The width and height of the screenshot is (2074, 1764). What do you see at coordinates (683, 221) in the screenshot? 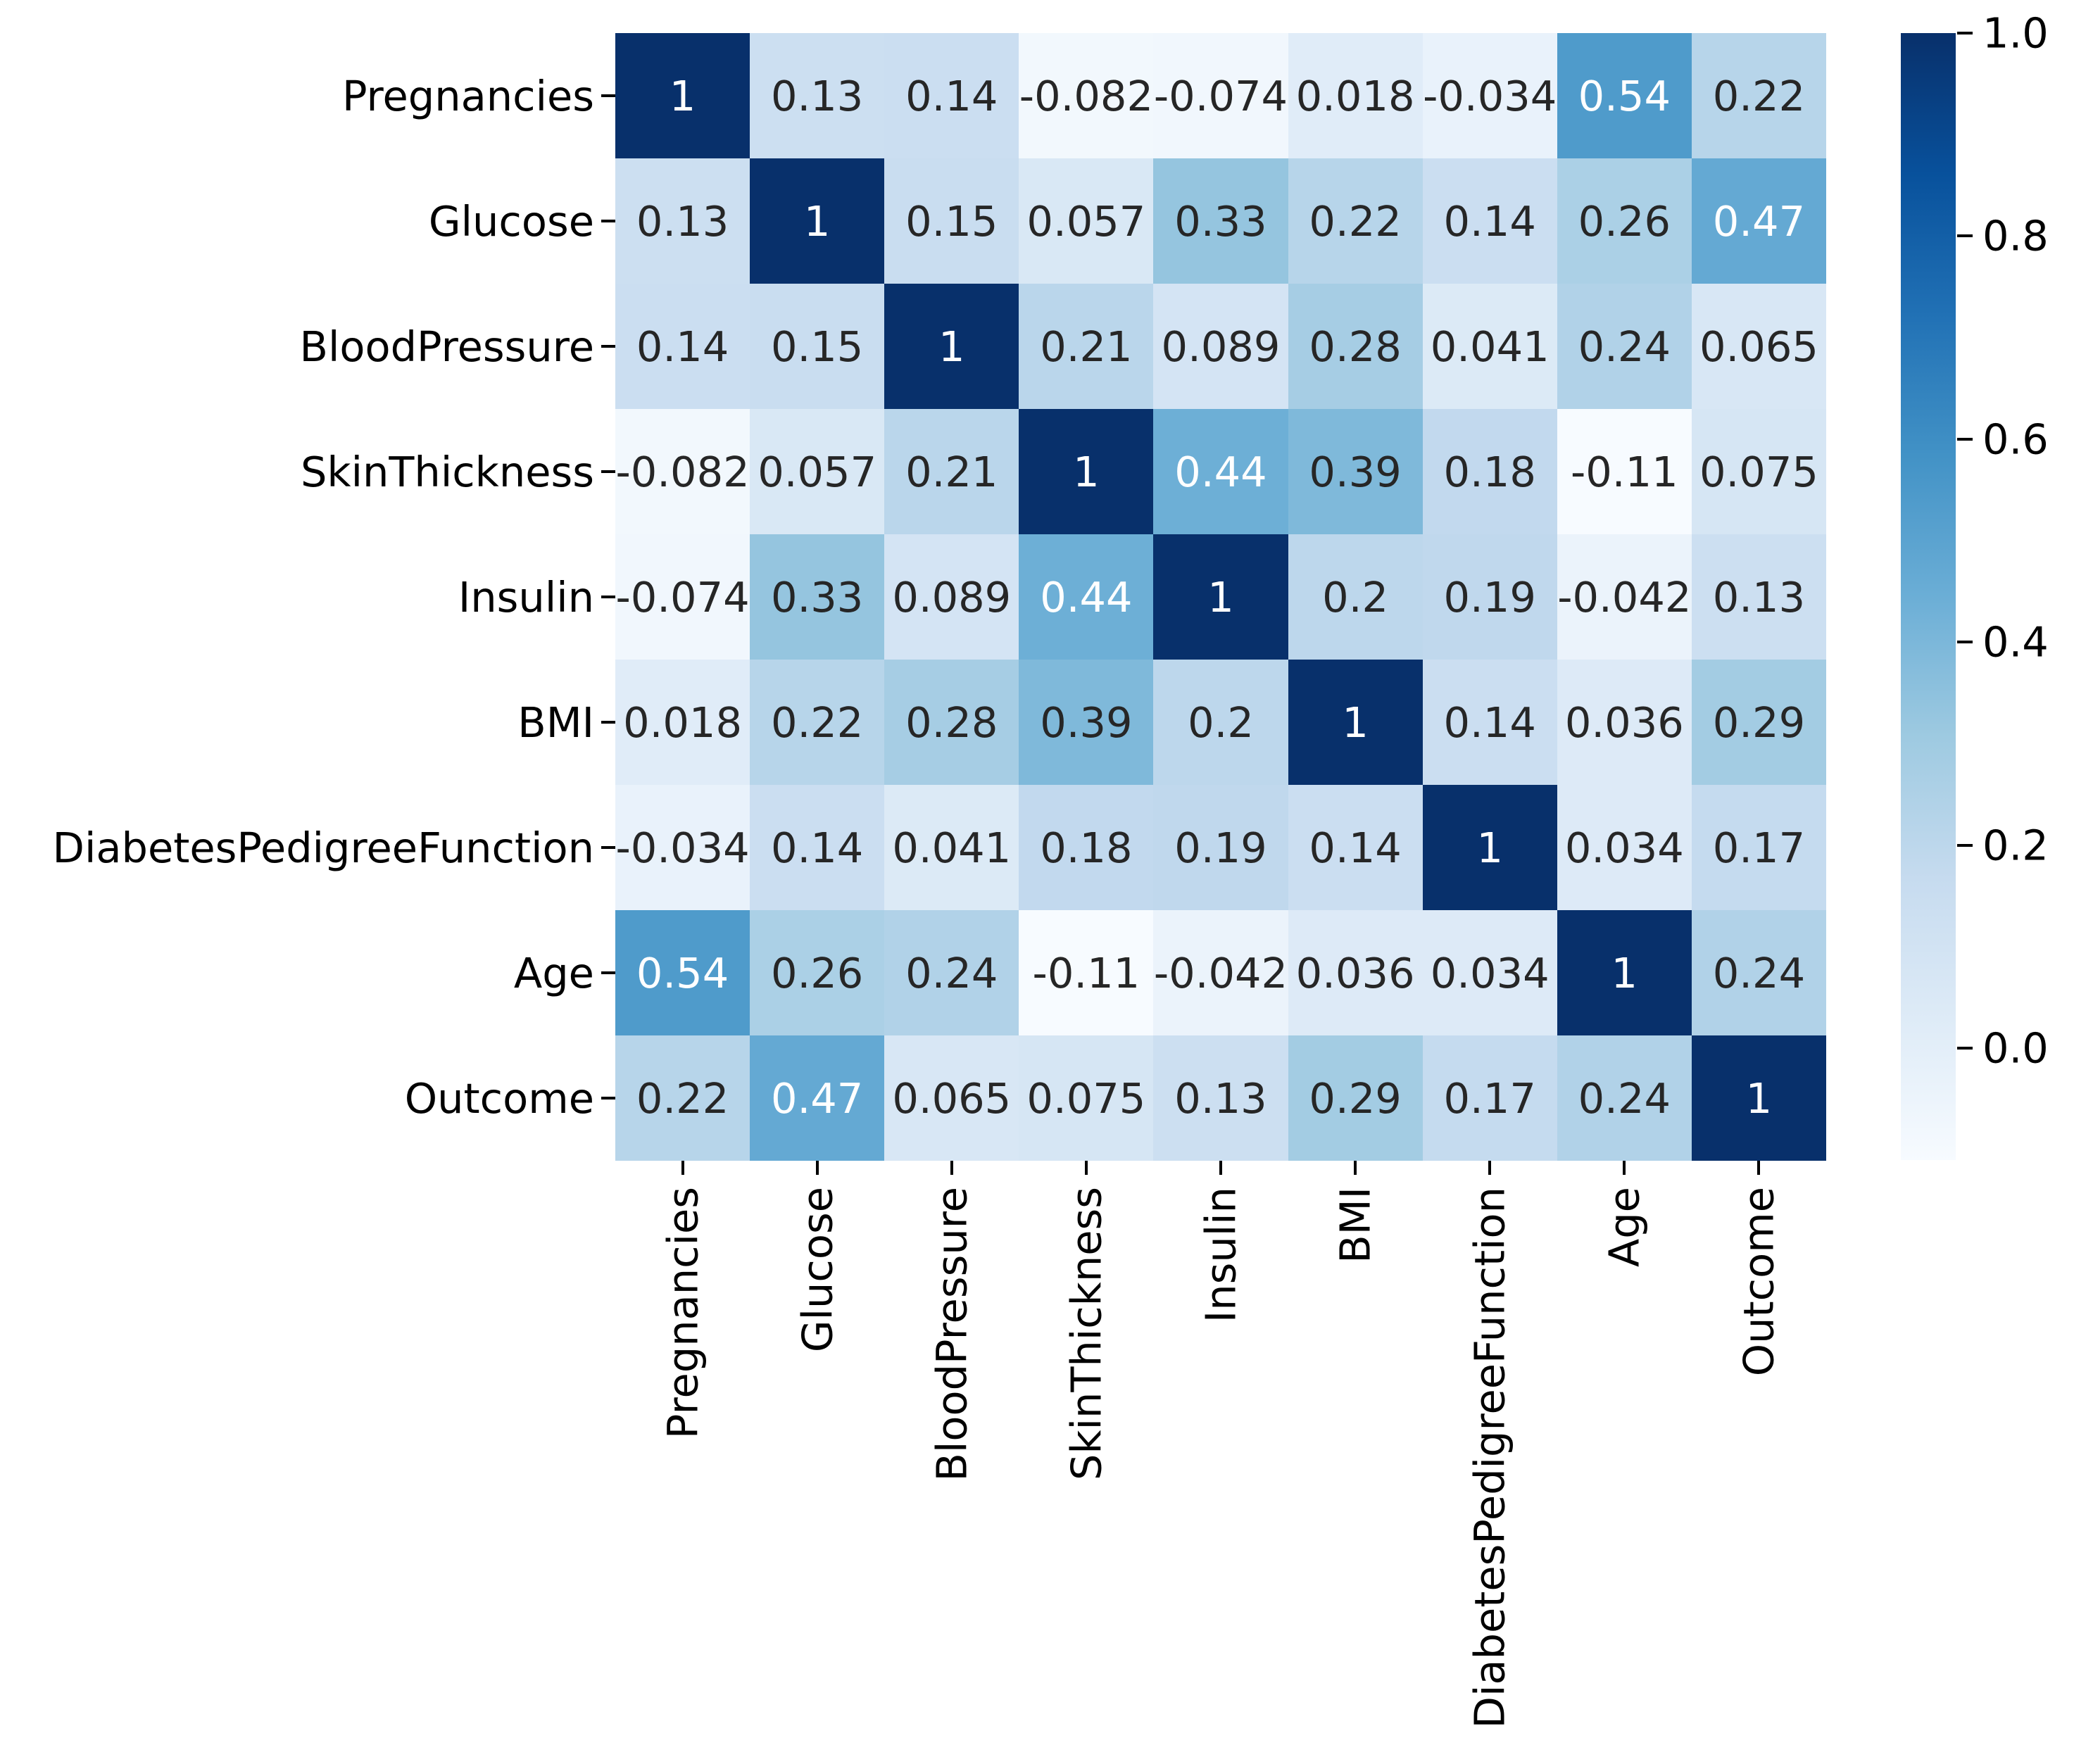
I see `heatmap-cell-Glucose-Pregnancies: 0.13` at bounding box center [683, 221].